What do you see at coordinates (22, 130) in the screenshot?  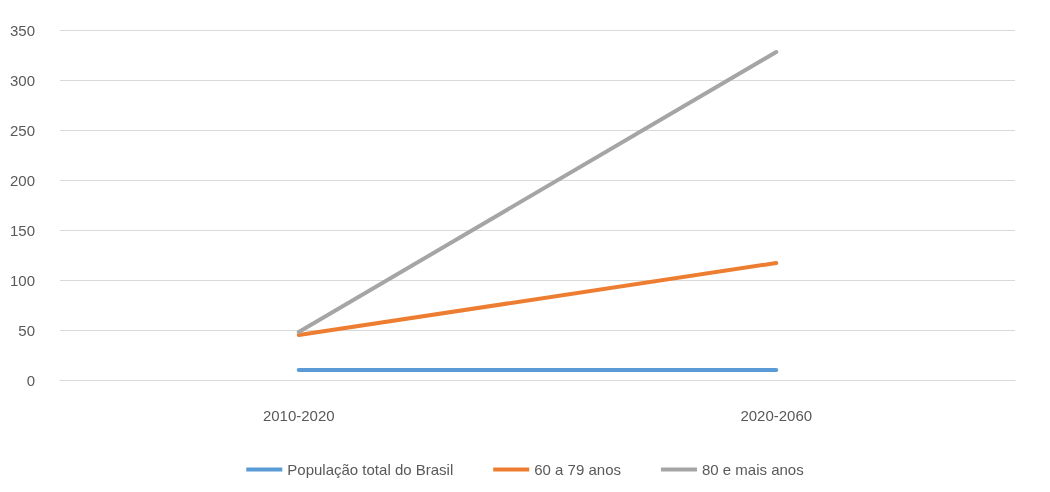 I see `y-tick-label: 250` at bounding box center [22, 130].